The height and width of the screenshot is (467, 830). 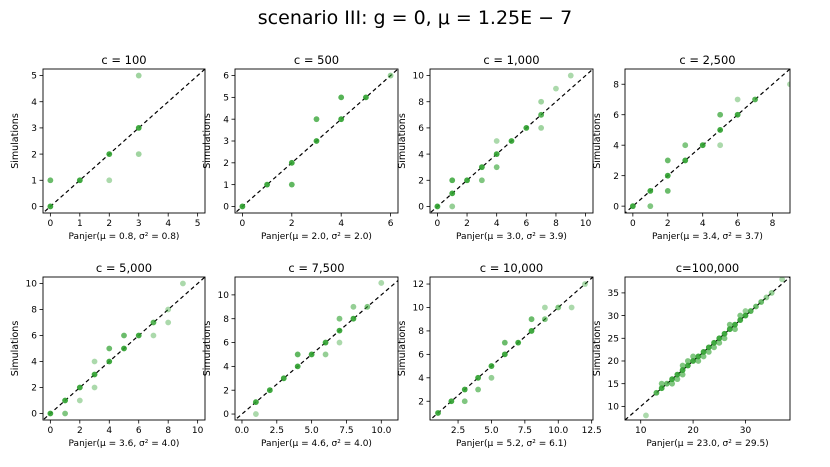 I want to click on x-axis-label: Panjer(μ = 0.8, σ² = 0.8), so click(x=124, y=237).